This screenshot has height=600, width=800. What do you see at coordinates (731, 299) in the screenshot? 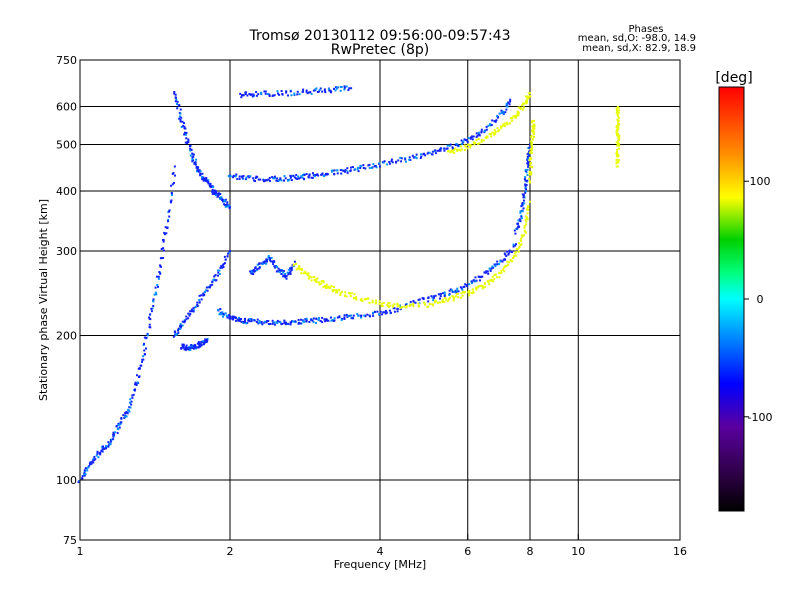
I see `colorbar` at bounding box center [731, 299].